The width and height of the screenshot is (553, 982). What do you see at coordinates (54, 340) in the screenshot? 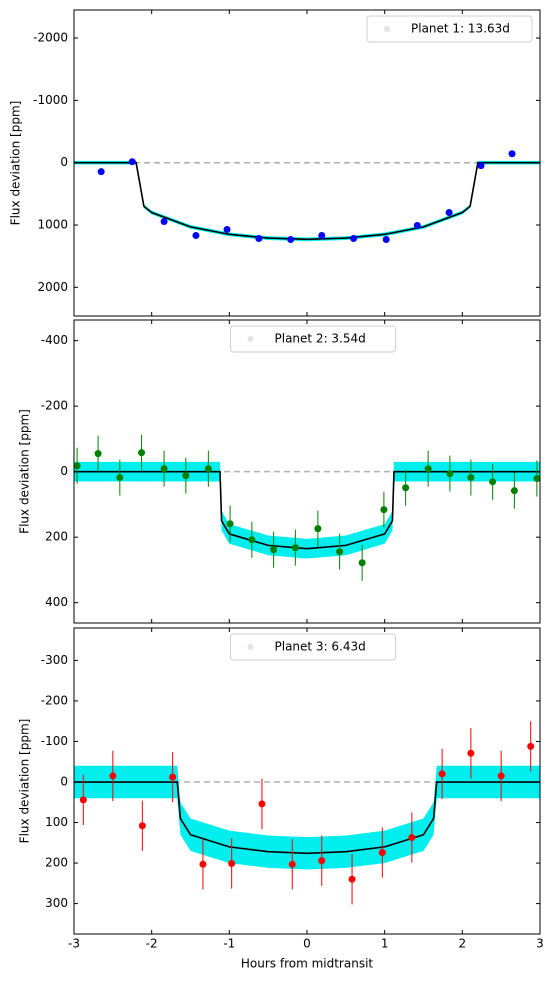
I see `y-tick-label: -400` at bounding box center [54, 340].